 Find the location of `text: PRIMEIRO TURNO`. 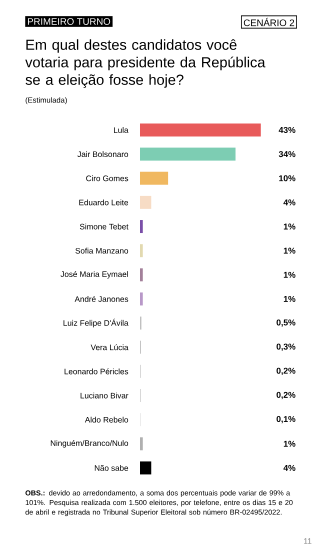

text: PRIMEIRO TURNO is located at coordinates (69, 21).